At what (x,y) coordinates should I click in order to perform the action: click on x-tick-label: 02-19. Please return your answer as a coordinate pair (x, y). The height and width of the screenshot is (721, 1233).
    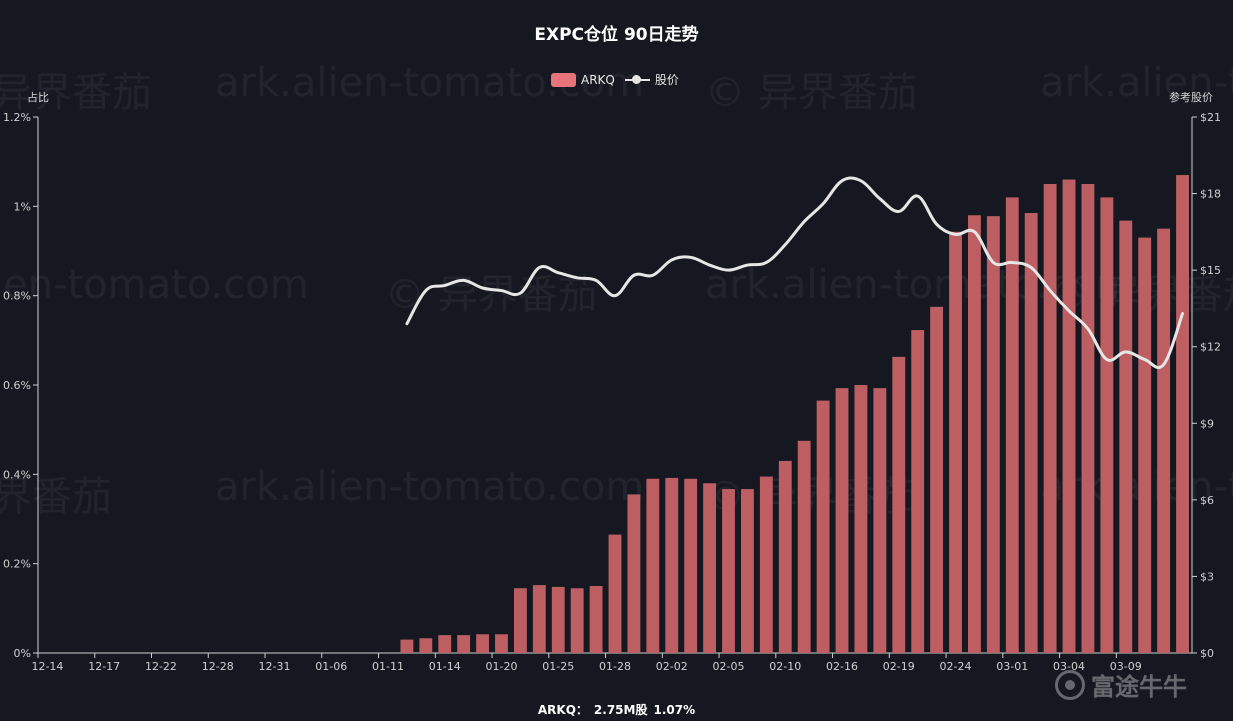
    Looking at the image, I should click on (899, 666).